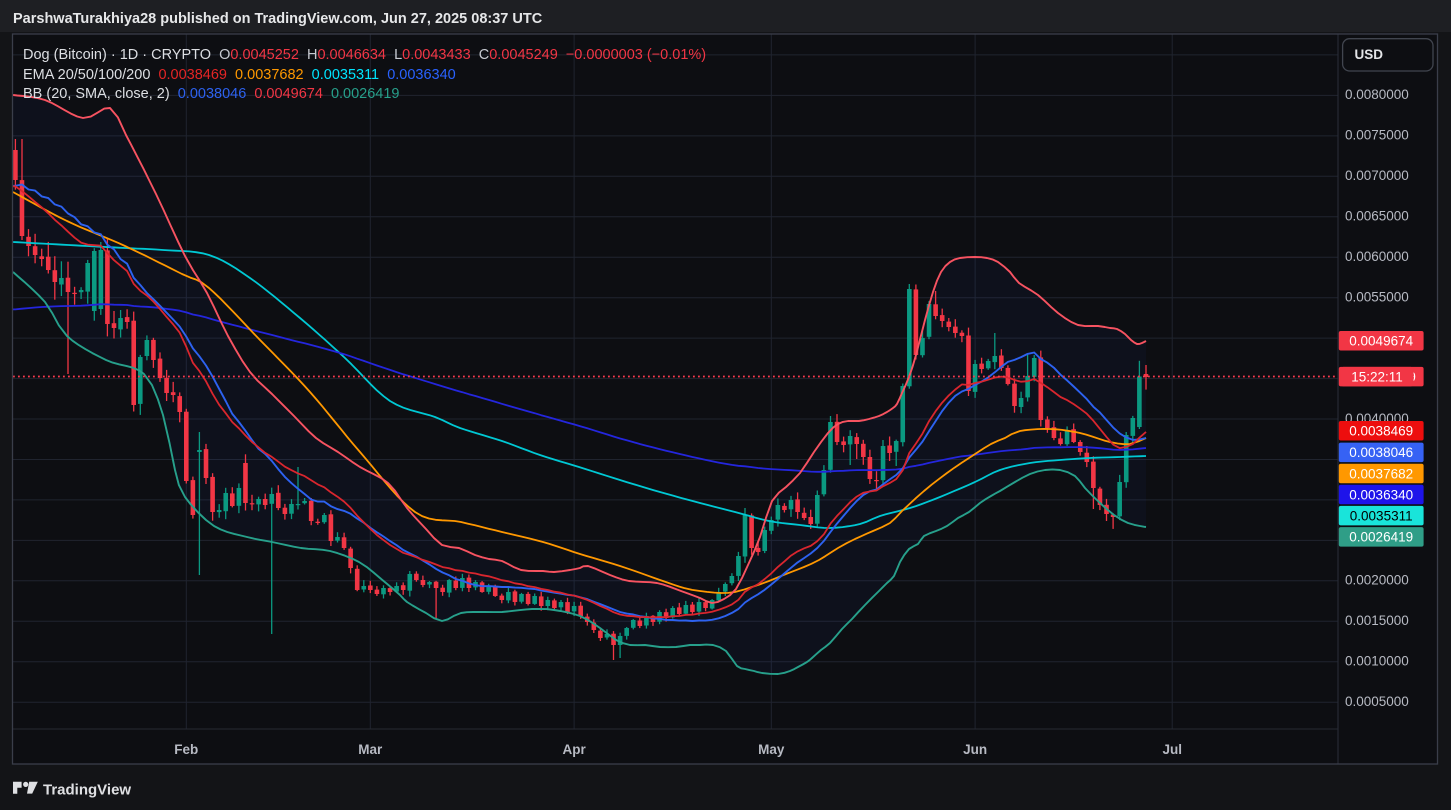 This screenshot has width=1451, height=810. Describe the element at coordinates (1377, 580) in the screenshot. I see `svg-text: 0.0020000` at that location.